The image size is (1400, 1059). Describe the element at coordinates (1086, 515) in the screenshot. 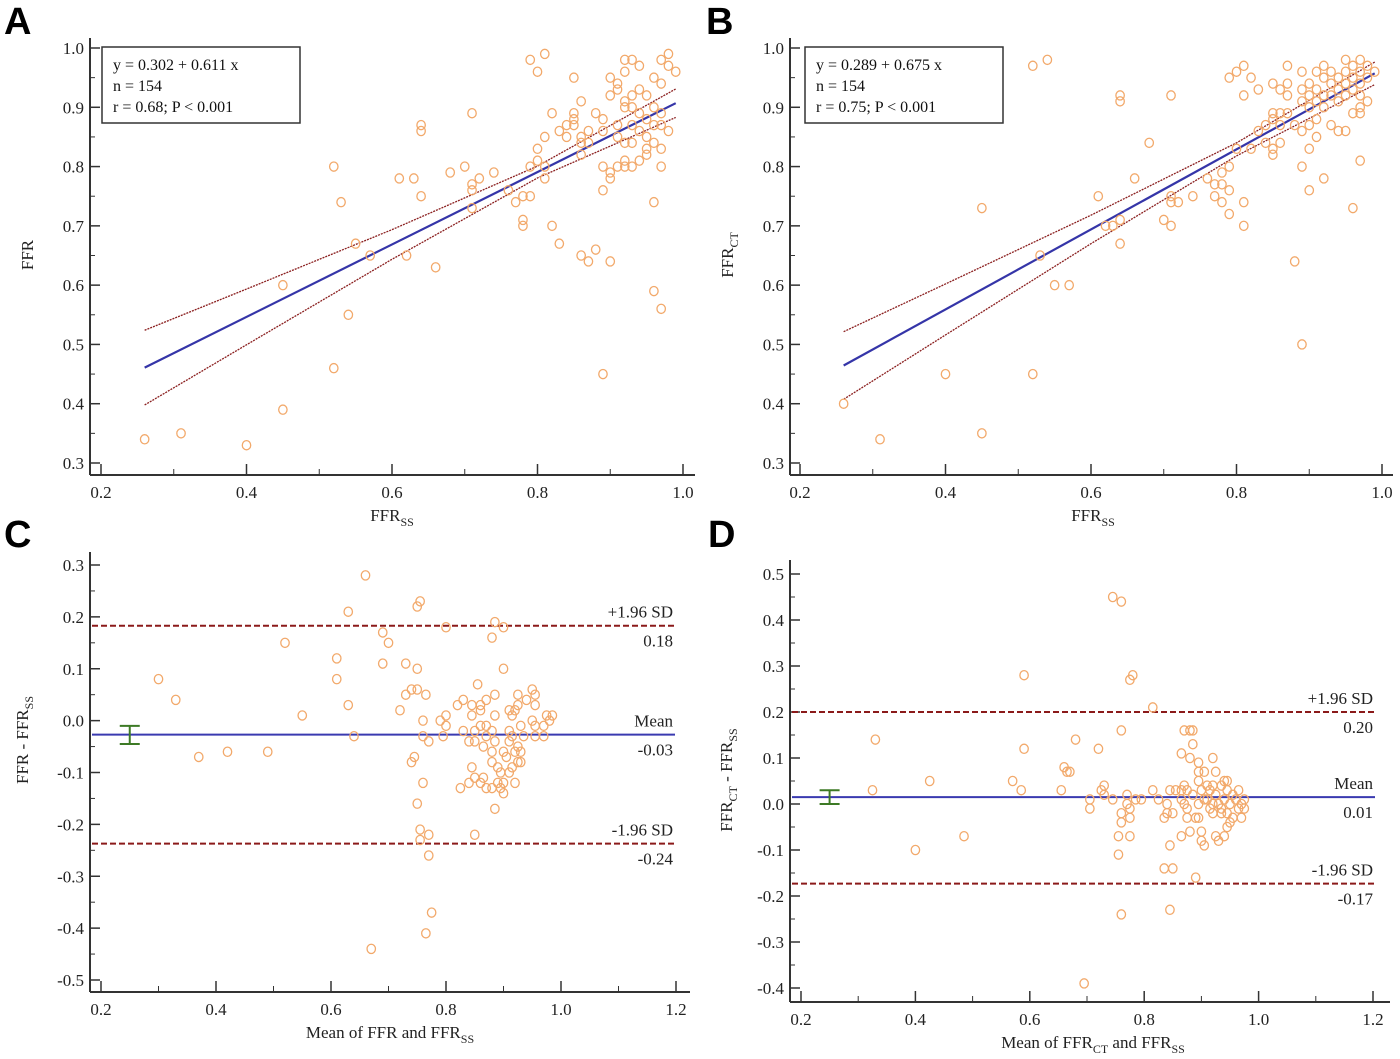

I see `x-axis-title-main: FFR` at that location.